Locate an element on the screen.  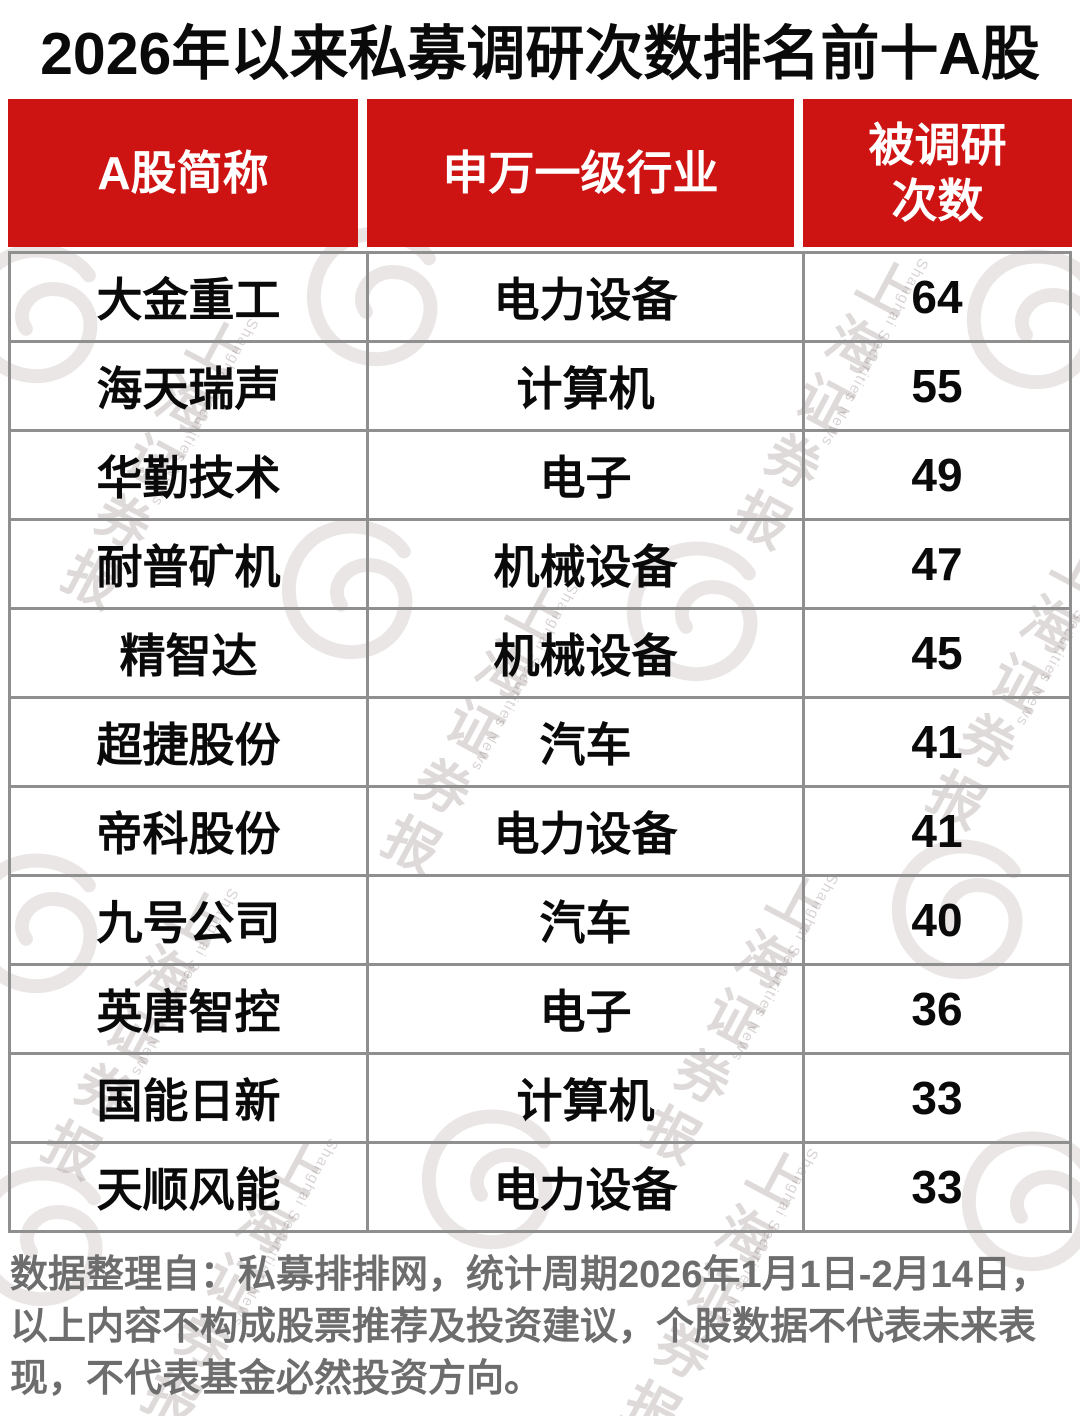
count-cell: 55 is located at coordinates (935, 385).